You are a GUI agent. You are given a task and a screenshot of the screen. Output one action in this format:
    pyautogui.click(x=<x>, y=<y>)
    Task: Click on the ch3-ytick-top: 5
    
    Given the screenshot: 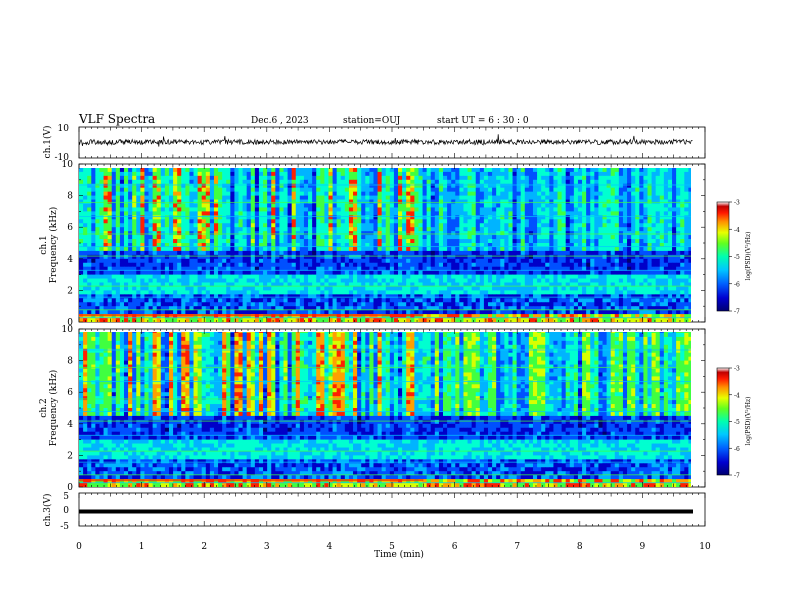 What is the action you would take?
    pyautogui.click(x=66, y=497)
    